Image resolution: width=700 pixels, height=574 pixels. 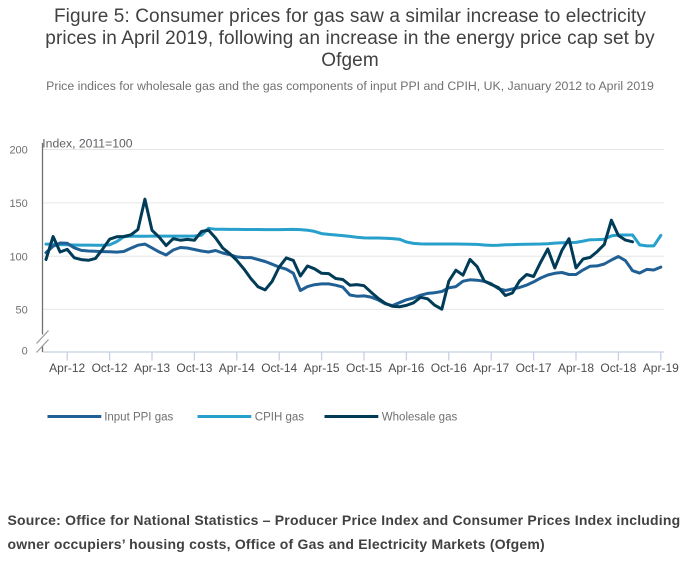 I want to click on svg-text: CPIH gas, so click(x=279, y=418).